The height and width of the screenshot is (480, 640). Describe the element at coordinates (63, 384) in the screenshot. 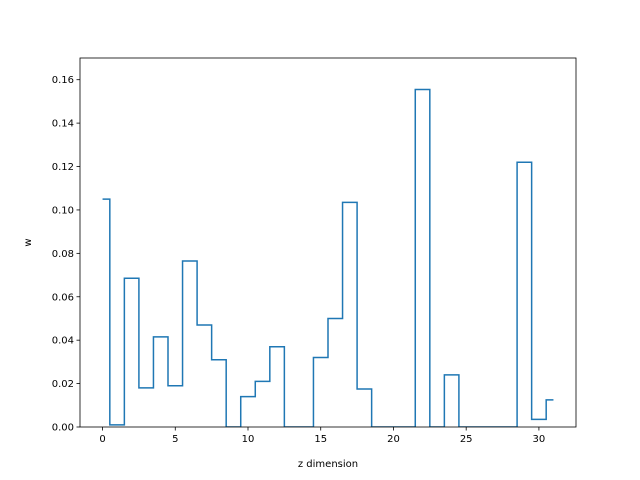

I see `y-tick-label: 0.02` at that location.